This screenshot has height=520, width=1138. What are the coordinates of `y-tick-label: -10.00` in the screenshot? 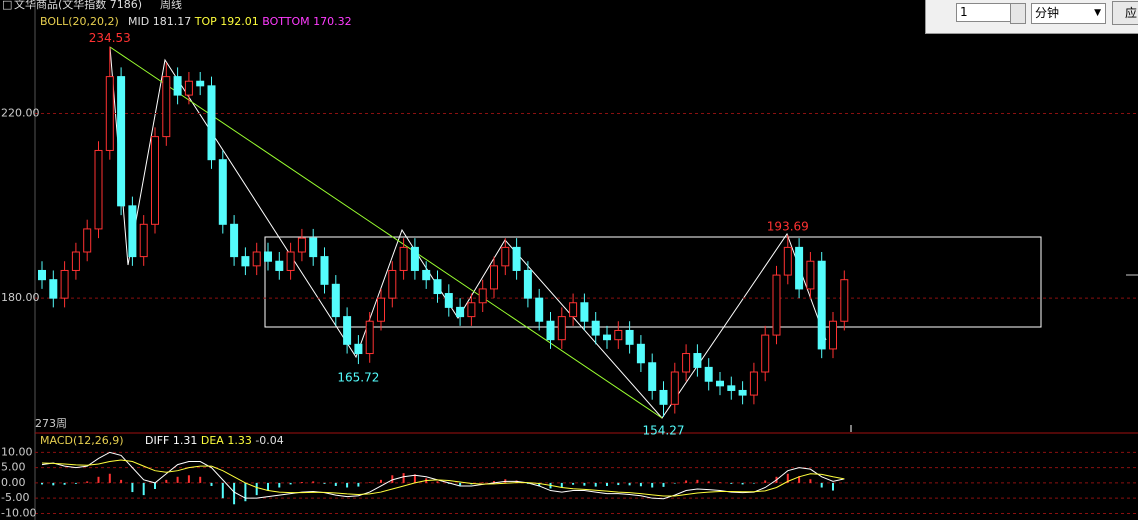 It's located at (18, 512).